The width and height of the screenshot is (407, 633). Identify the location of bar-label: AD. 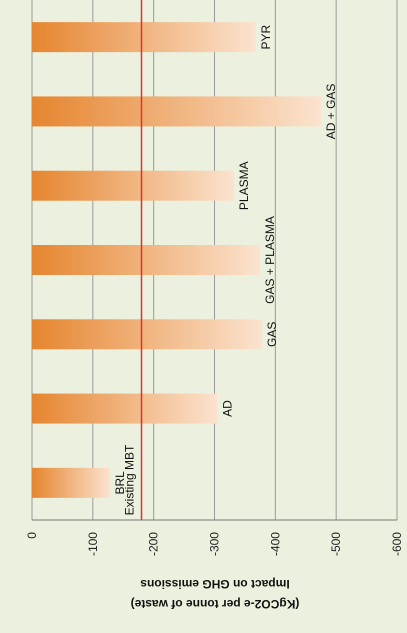
(228, 408).